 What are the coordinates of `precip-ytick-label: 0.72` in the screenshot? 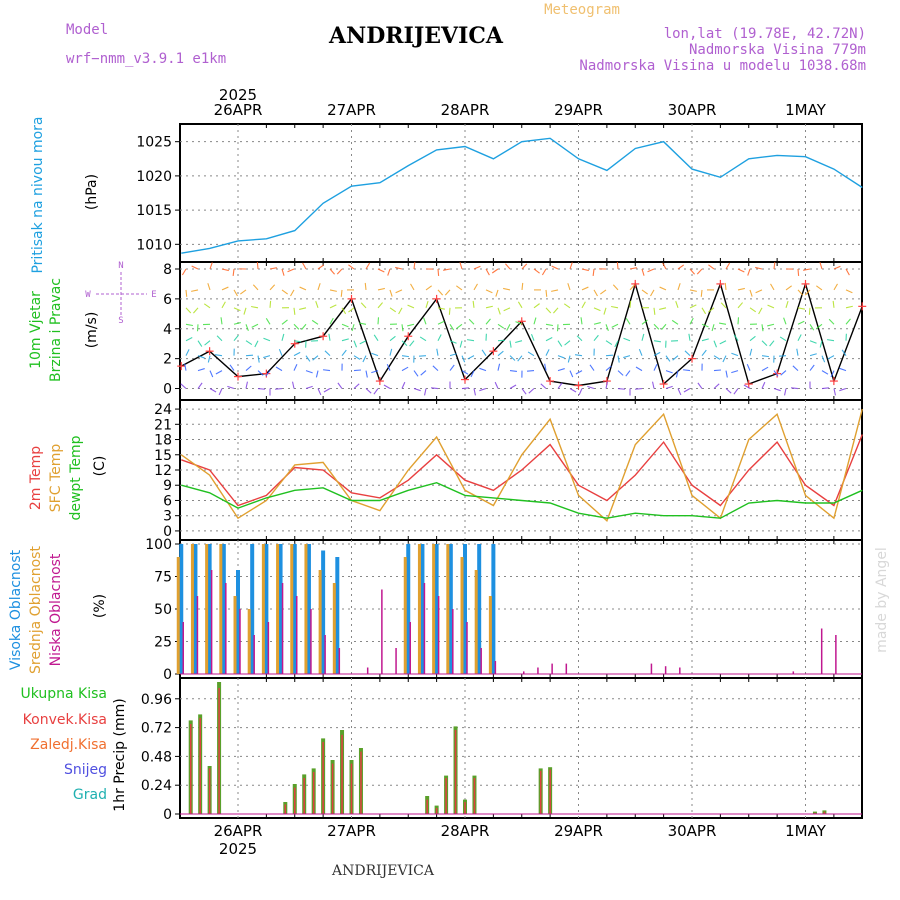 It's located at (156, 729).